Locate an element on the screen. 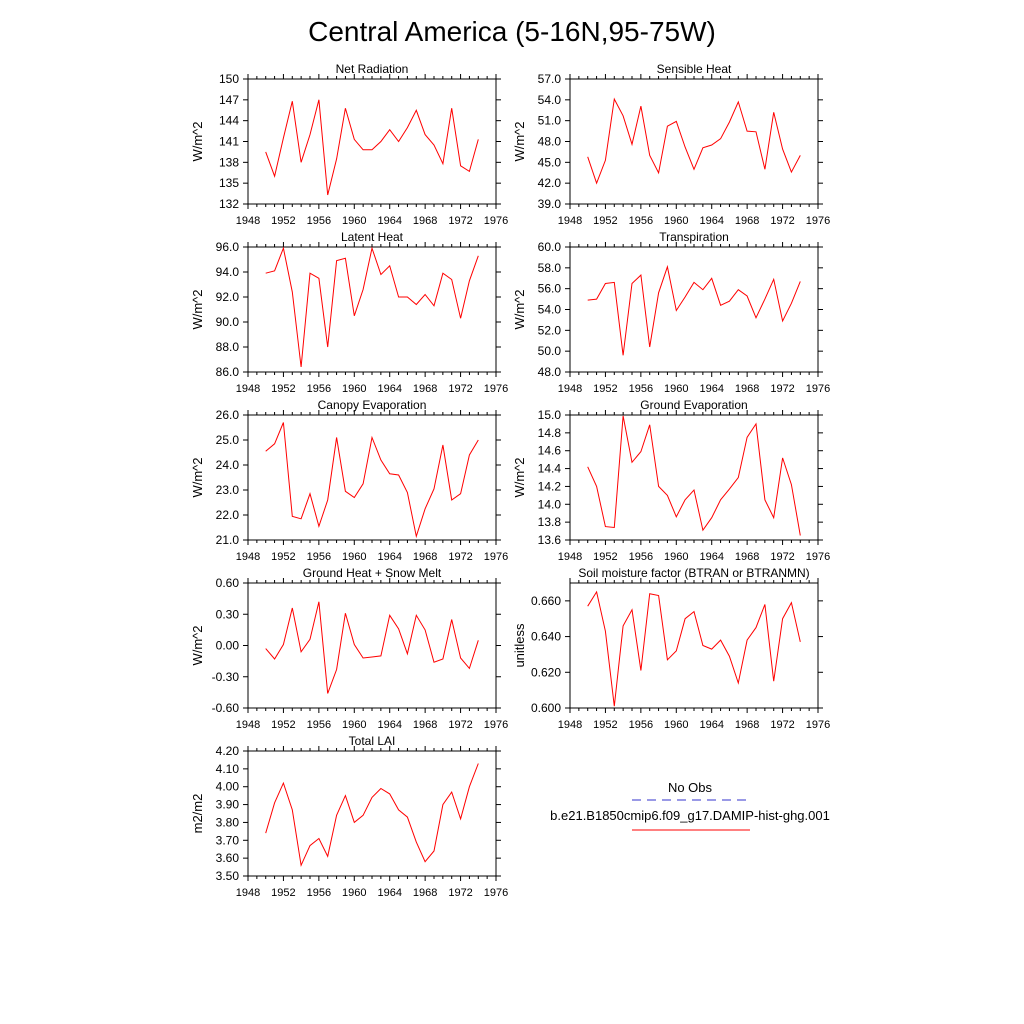 The height and width of the screenshot is (1024, 1024). panel-7-xtick-label: 1968 is located at coordinates (425, 725).